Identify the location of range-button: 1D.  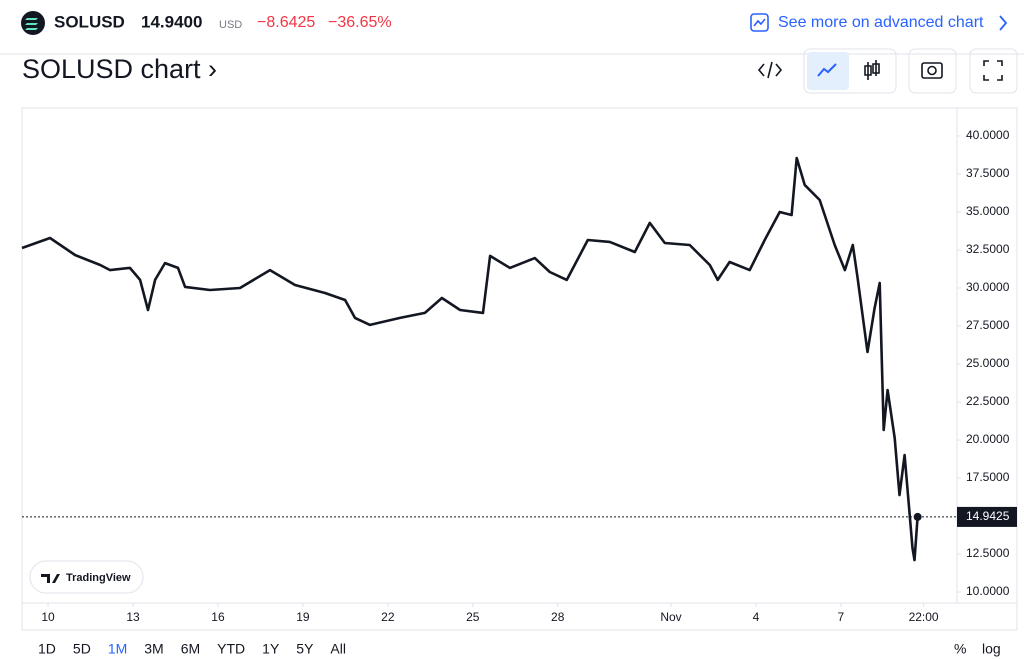
(47, 649).